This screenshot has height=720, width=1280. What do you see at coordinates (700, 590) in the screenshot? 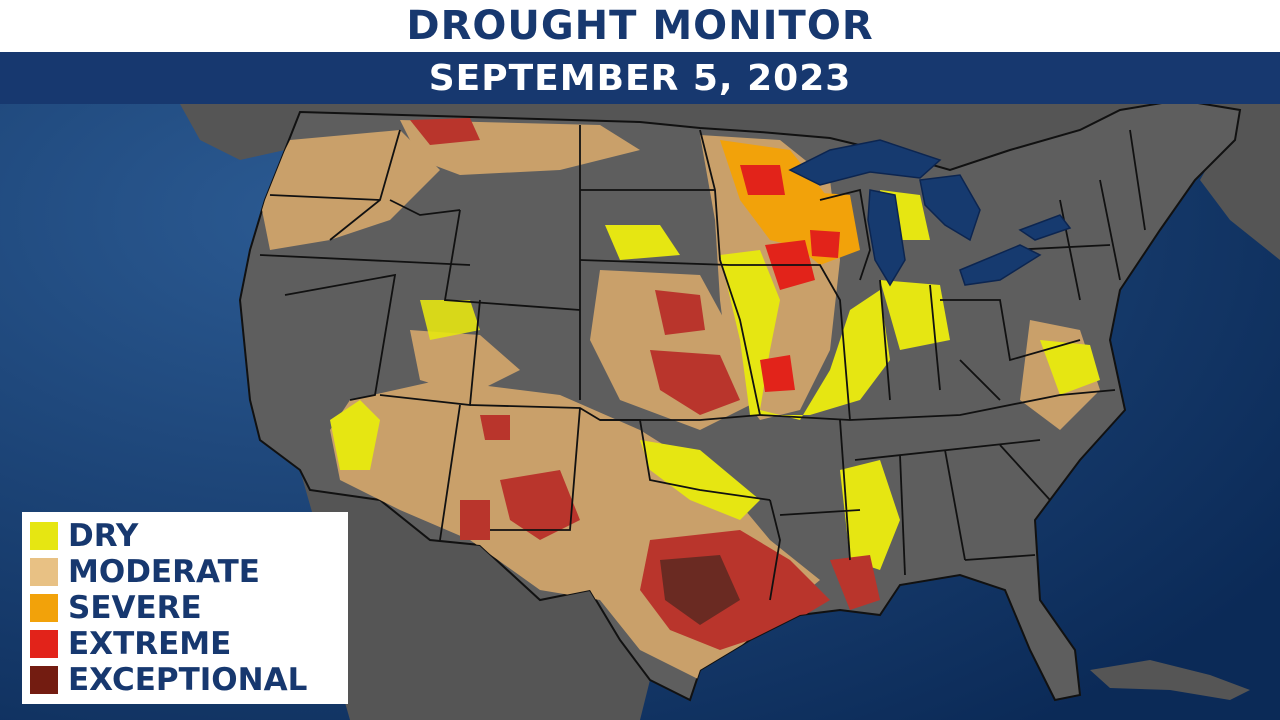
I see `exceptional-areas` at bounding box center [700, 590].